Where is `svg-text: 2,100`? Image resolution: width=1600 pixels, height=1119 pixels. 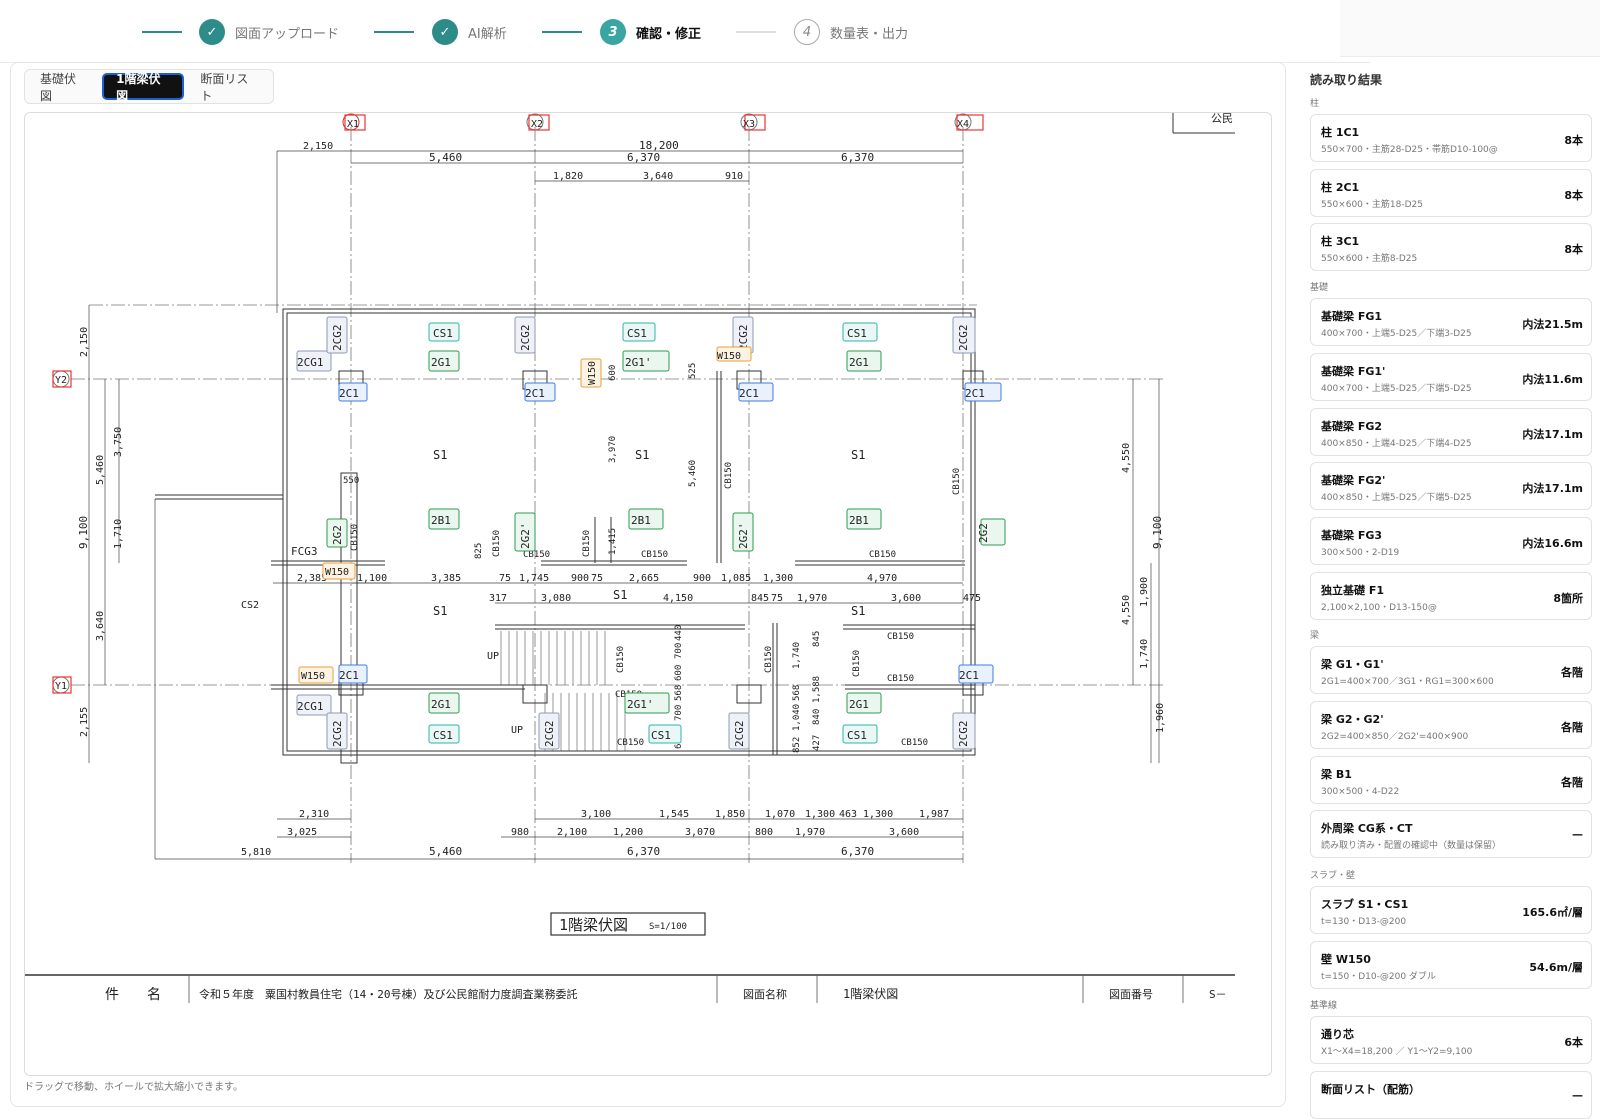
svg-text: 2,100 is located at coordinates (572, 832).